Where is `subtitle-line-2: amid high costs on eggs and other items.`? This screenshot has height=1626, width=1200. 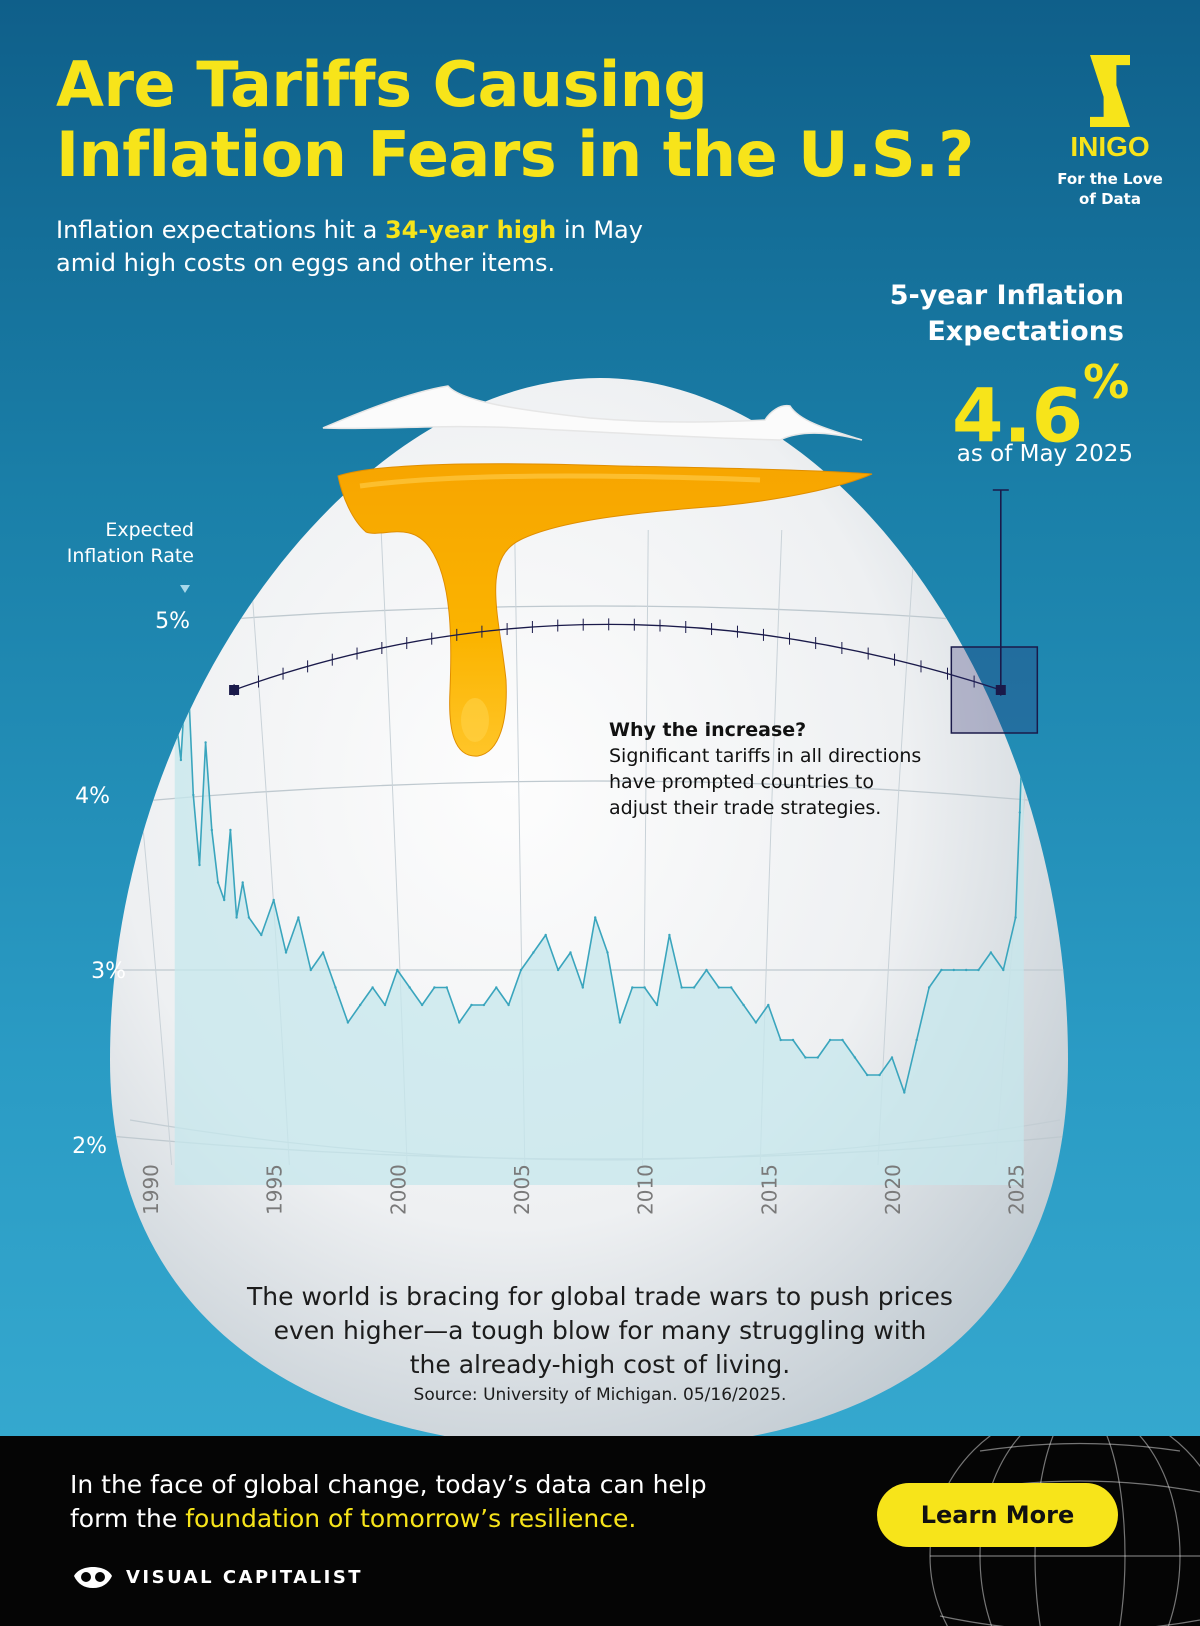 subtitle-line-2: amid high costs on eggs and other items. is located at coordinates (306, 263).